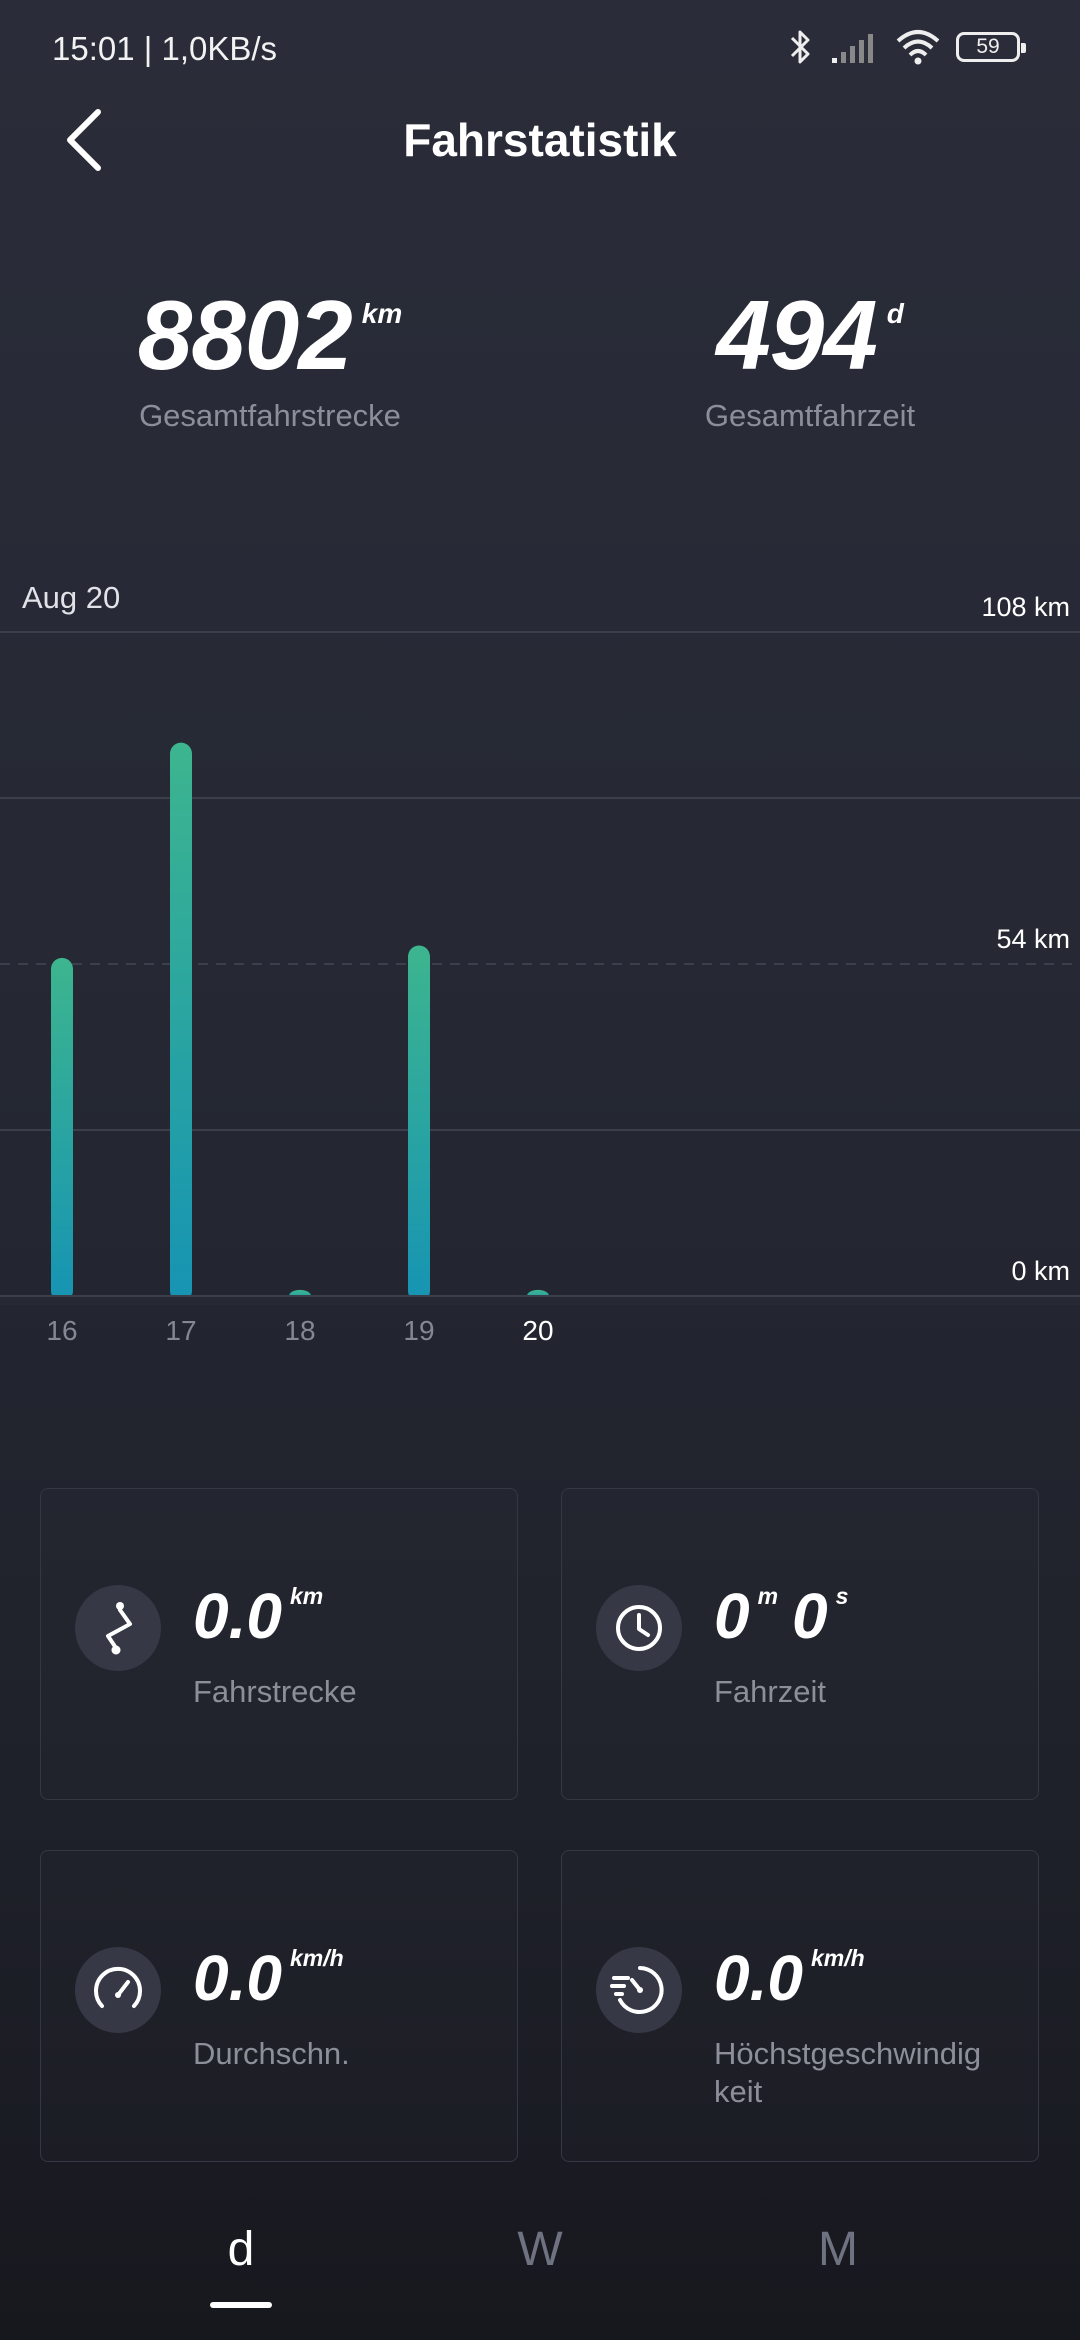 Image resolution: width=1080 pixels, height=2340 pixels. What do you see at coordinates (810, 415) in the screenshot?
I see `total-time-label: Gesamtfahrzeit` at bounding box center [810, 415].